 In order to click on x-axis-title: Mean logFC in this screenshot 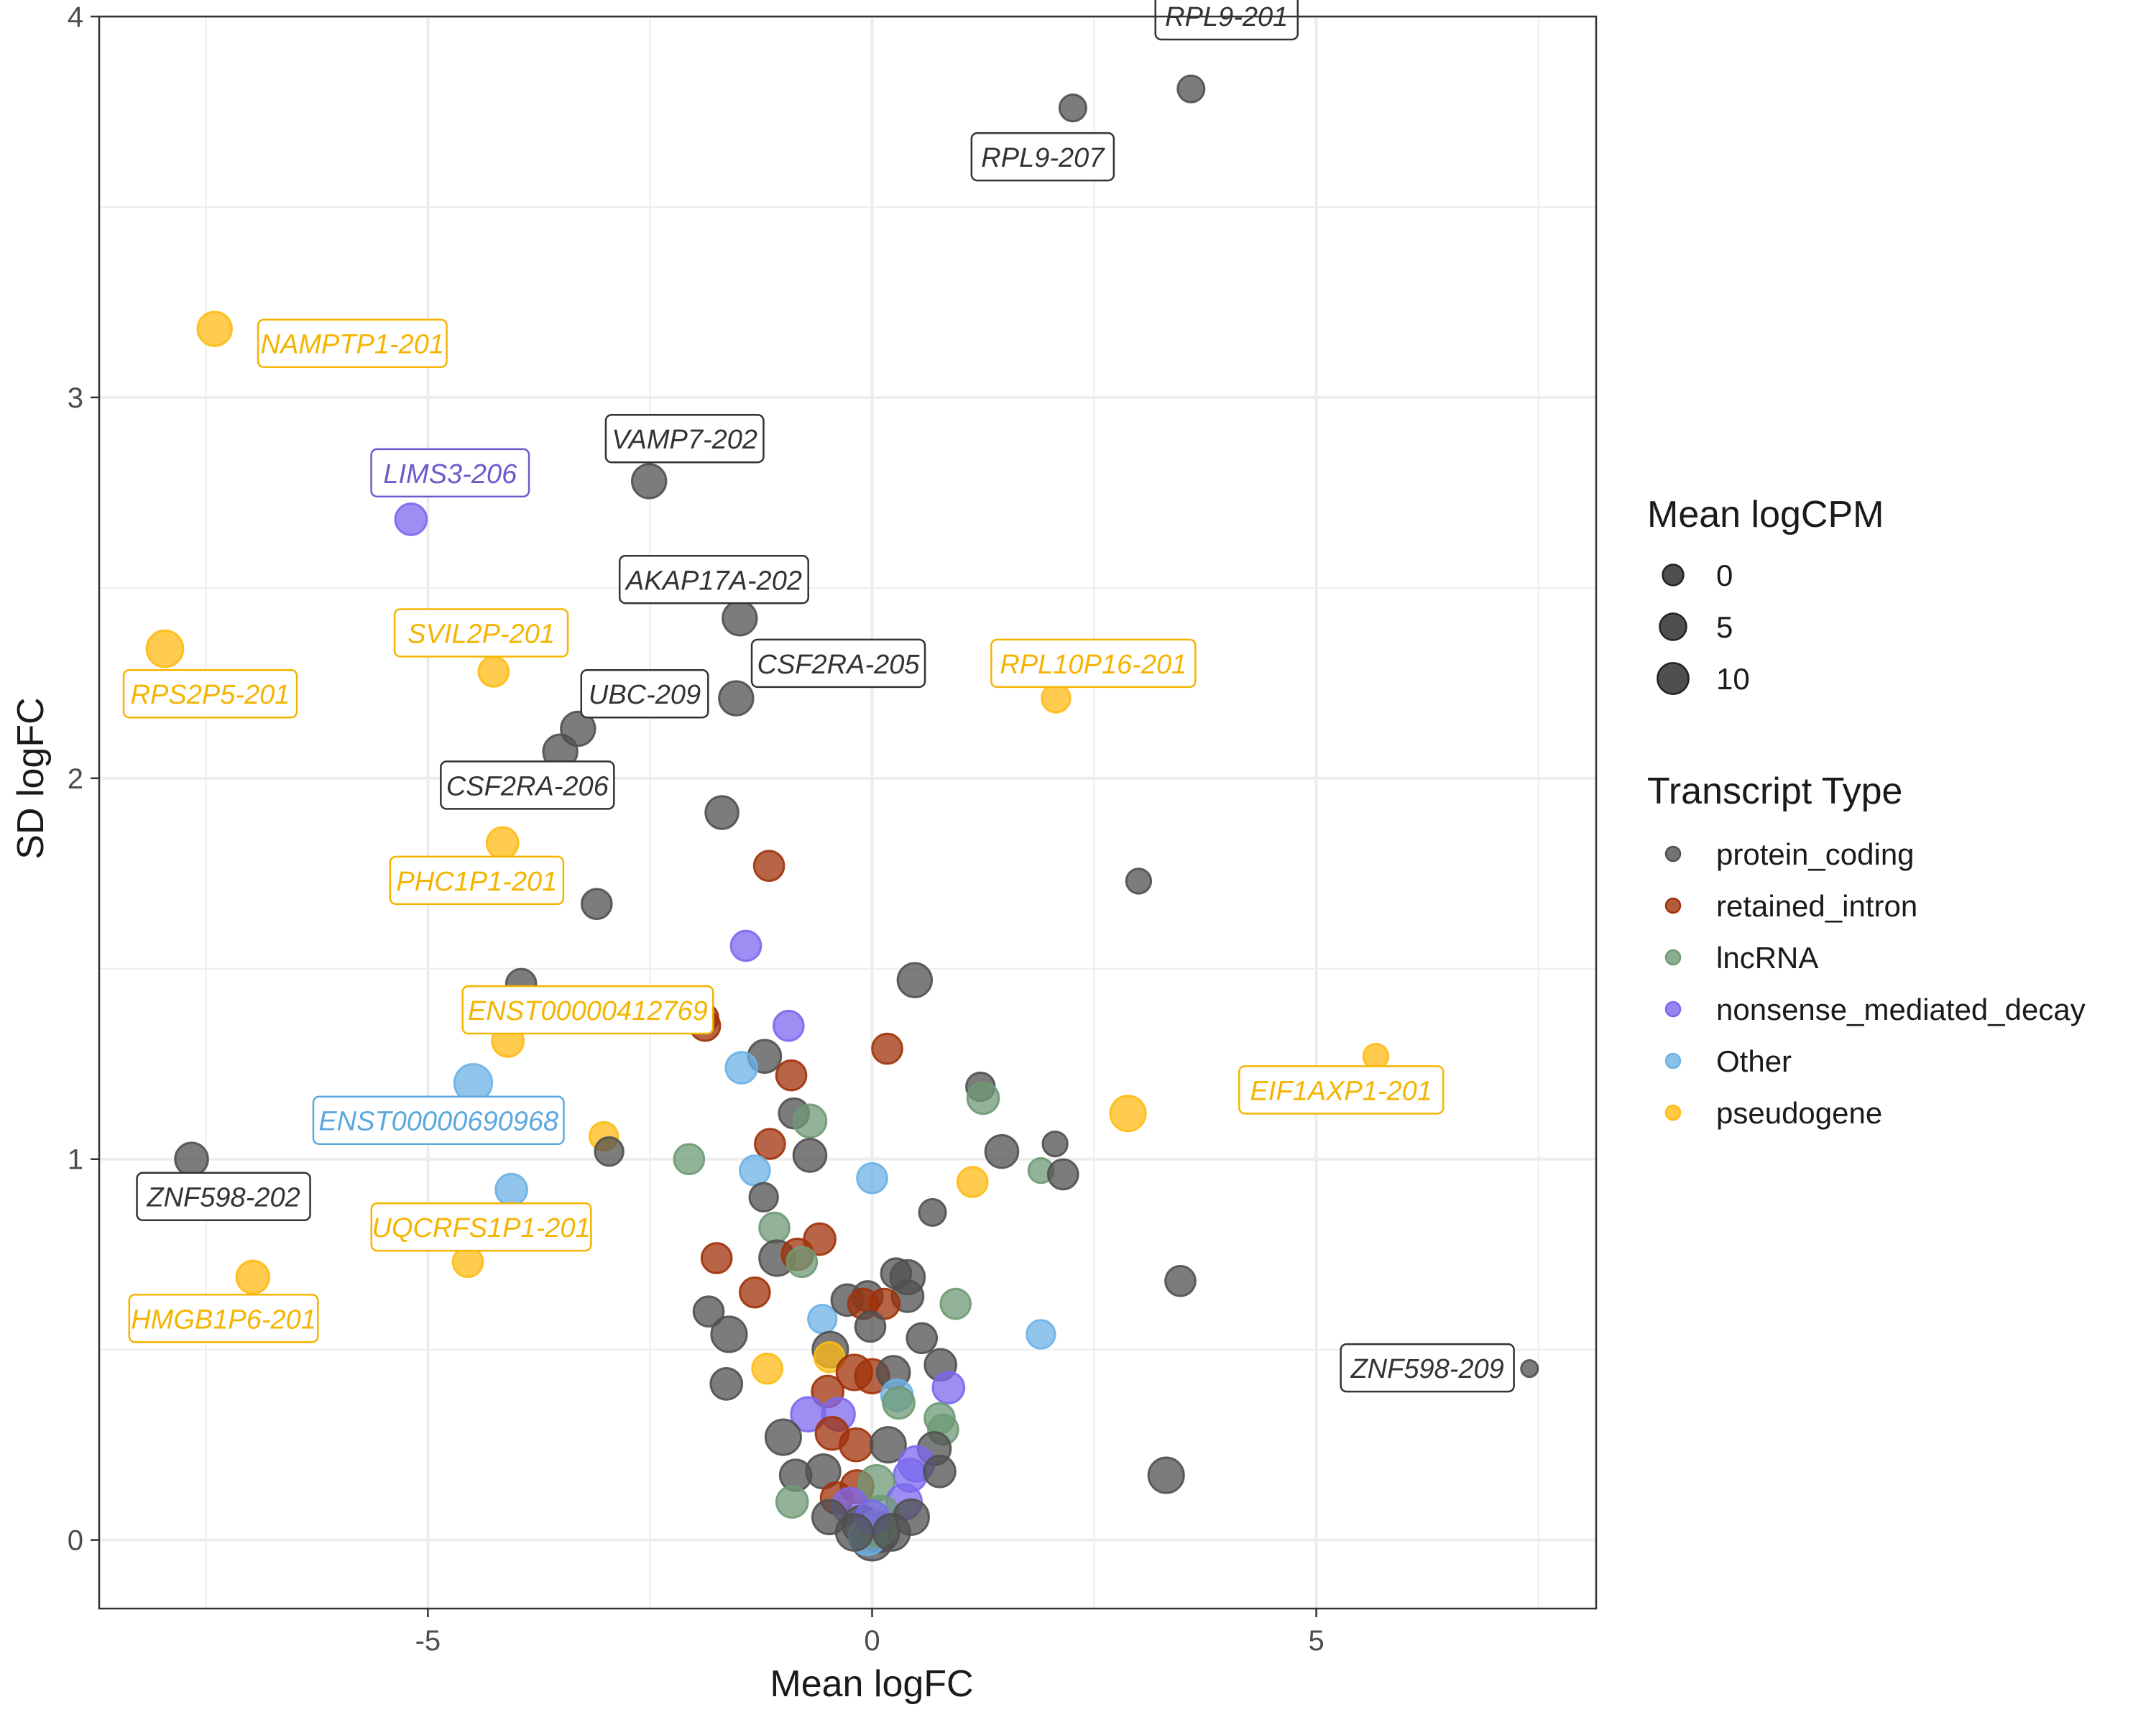, I will do `click(871, 1684)`.